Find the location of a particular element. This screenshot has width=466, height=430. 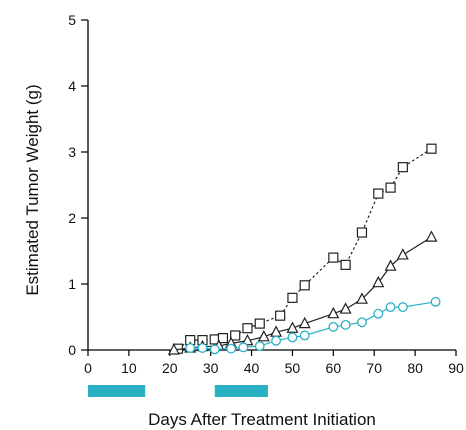

x-tick-label: 0 is located at coordinates (88, 368).